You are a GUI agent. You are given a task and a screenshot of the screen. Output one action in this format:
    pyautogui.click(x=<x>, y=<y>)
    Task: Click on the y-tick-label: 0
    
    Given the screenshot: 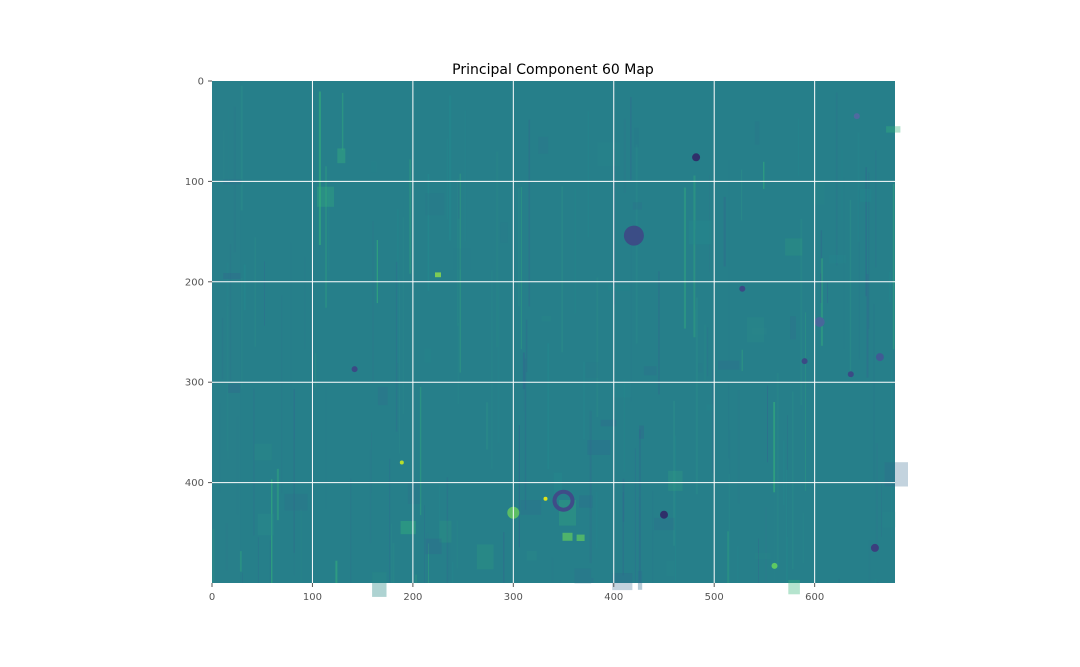 What is the action you would take?
    pyautogui.click(x=201, y=82)
    